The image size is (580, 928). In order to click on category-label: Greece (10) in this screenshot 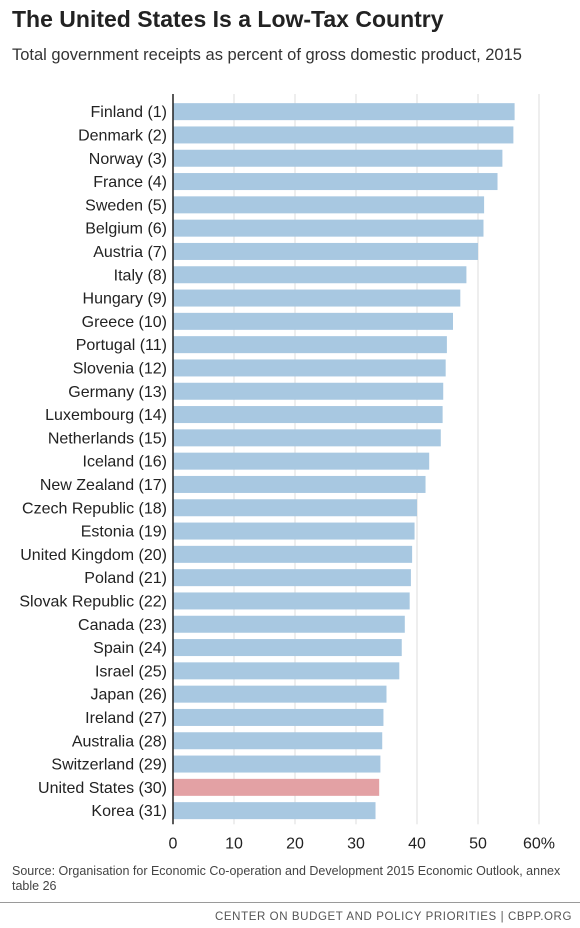, I will do `click(124, 322)`.